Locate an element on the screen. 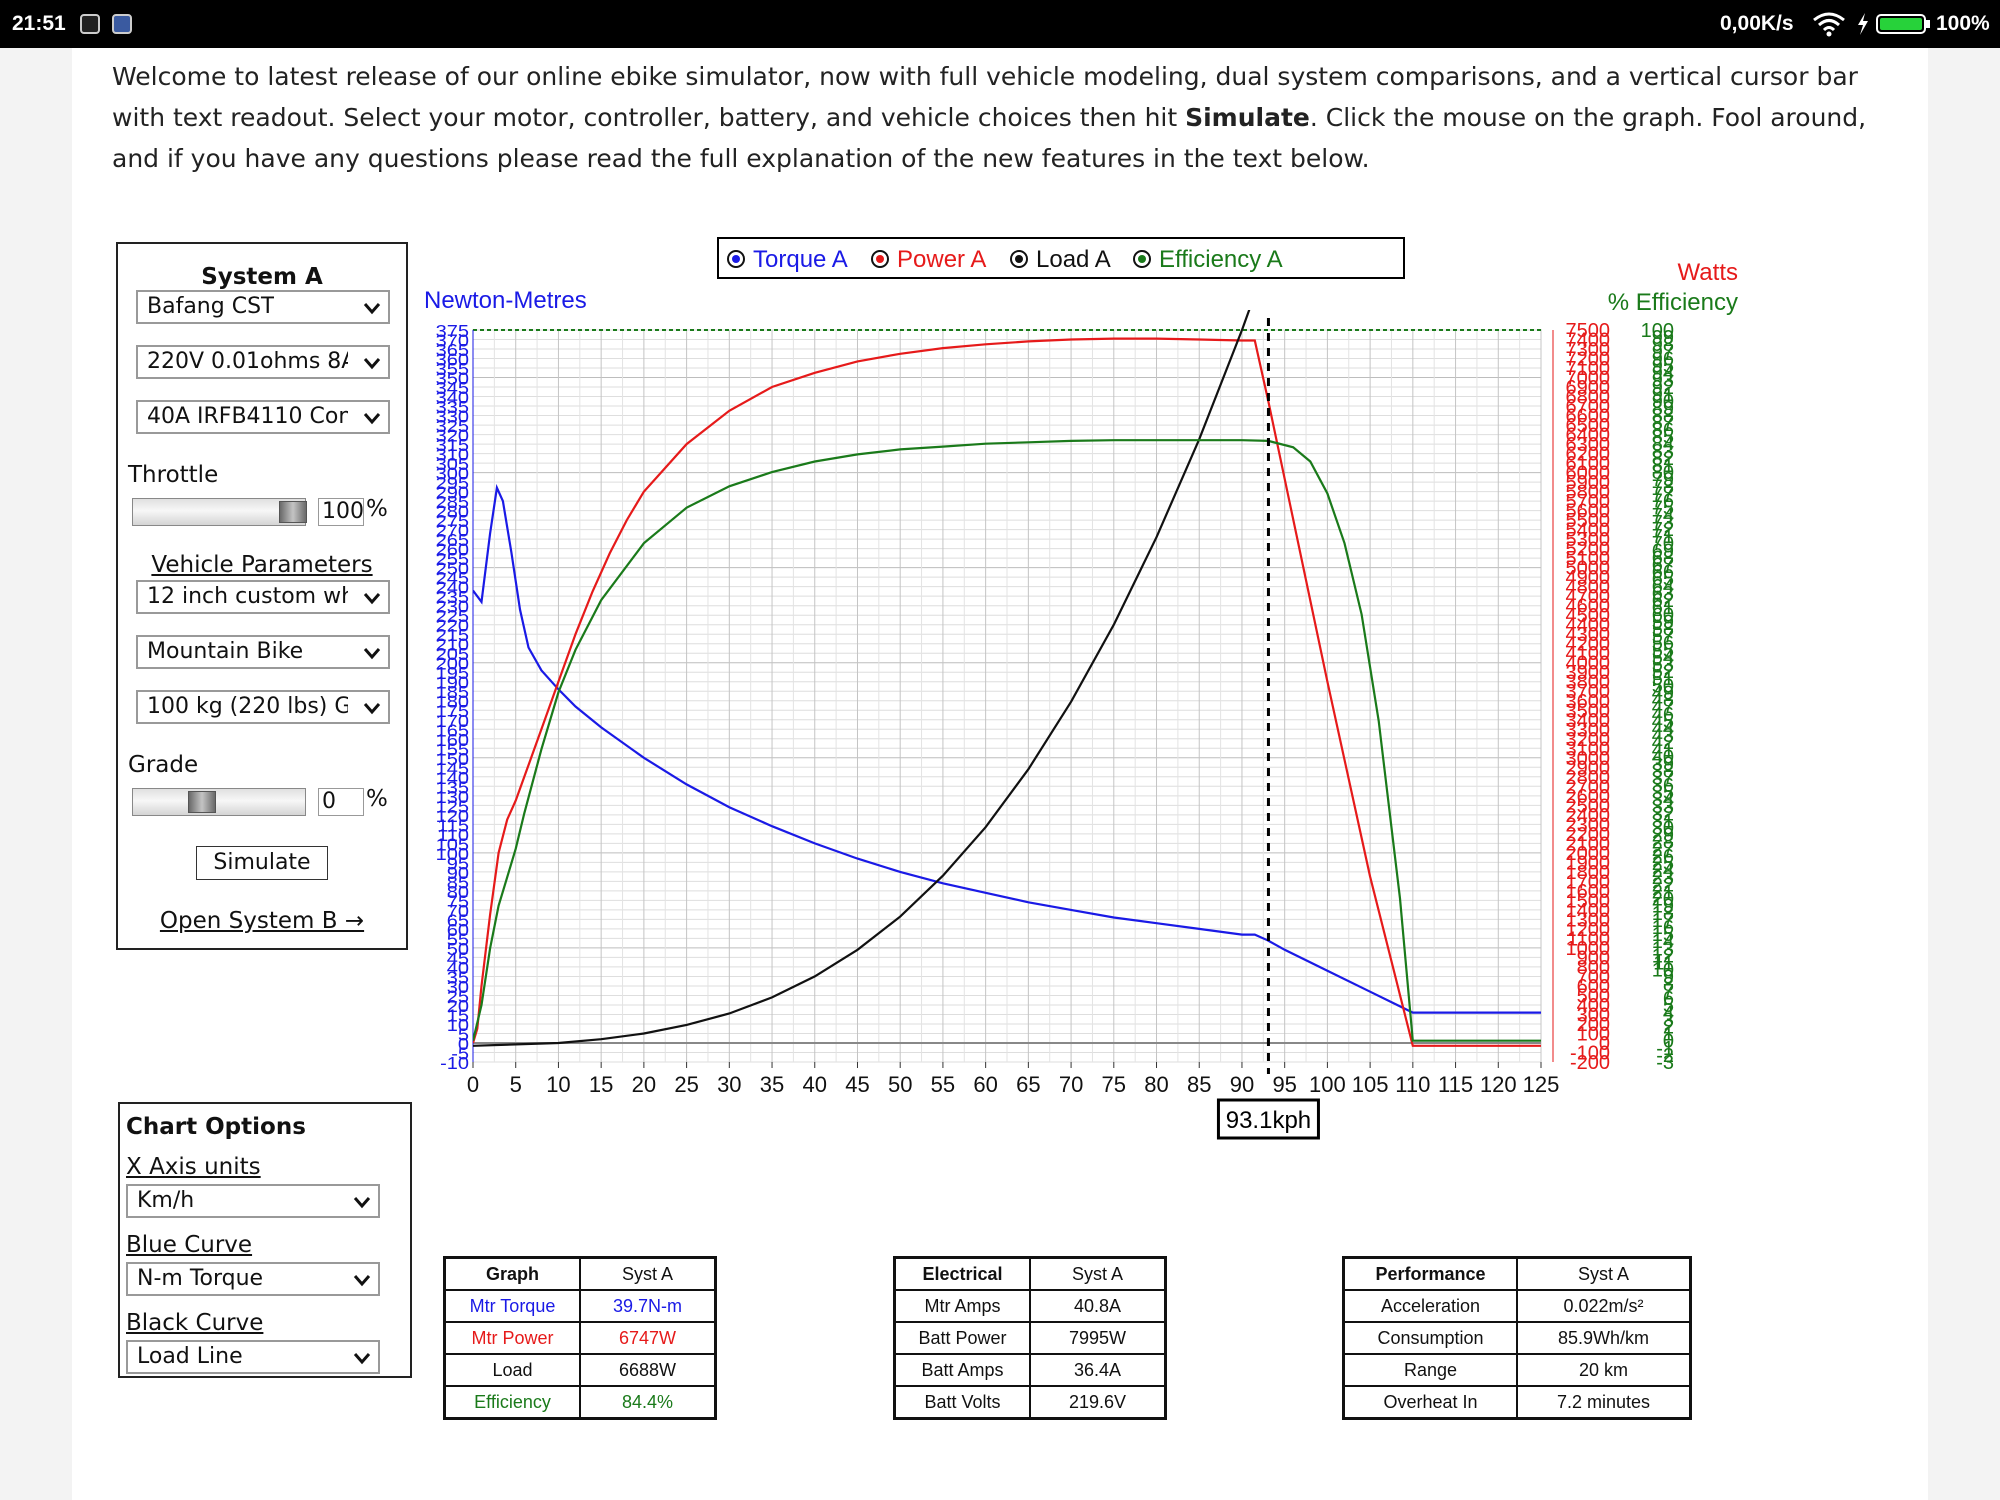 The height and width of the screenshot is (1500, 2000). table-row: Load 6688W is located at coordinates (580, 1370).